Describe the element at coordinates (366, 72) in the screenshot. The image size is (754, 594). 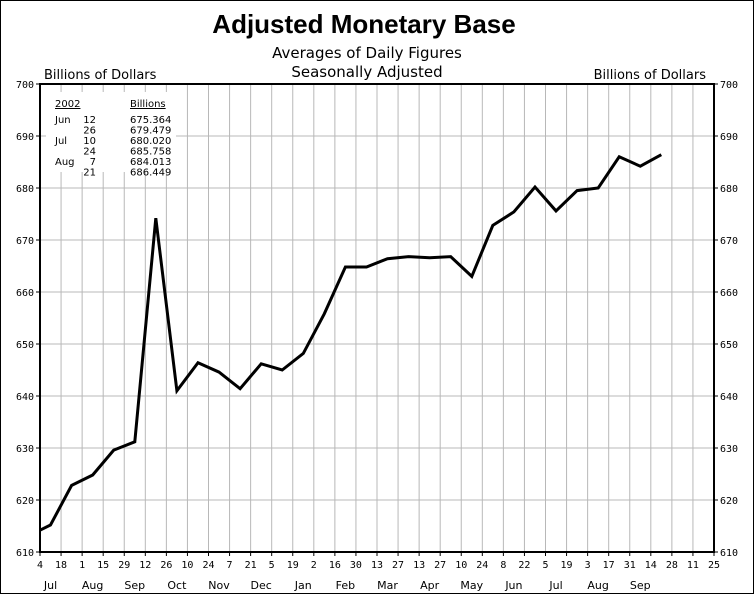
I see `chart-subtitle-2: Seasonally Adjusted` at that location.